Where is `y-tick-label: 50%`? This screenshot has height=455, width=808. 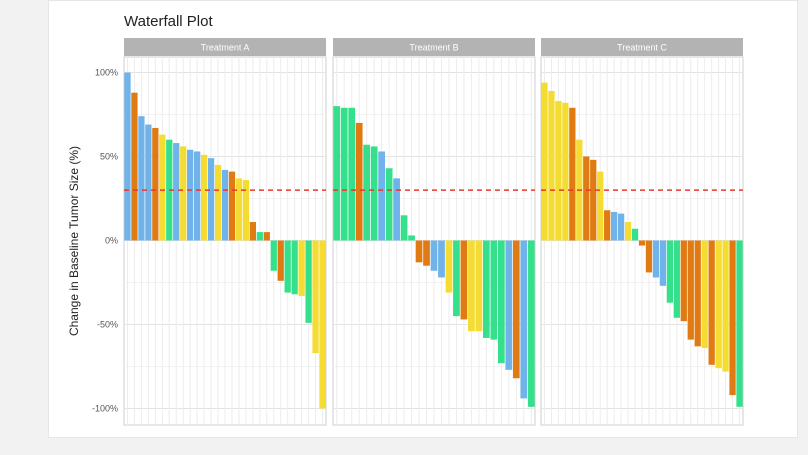
y-tick-label: 50% is located at coordinates (109, 157).